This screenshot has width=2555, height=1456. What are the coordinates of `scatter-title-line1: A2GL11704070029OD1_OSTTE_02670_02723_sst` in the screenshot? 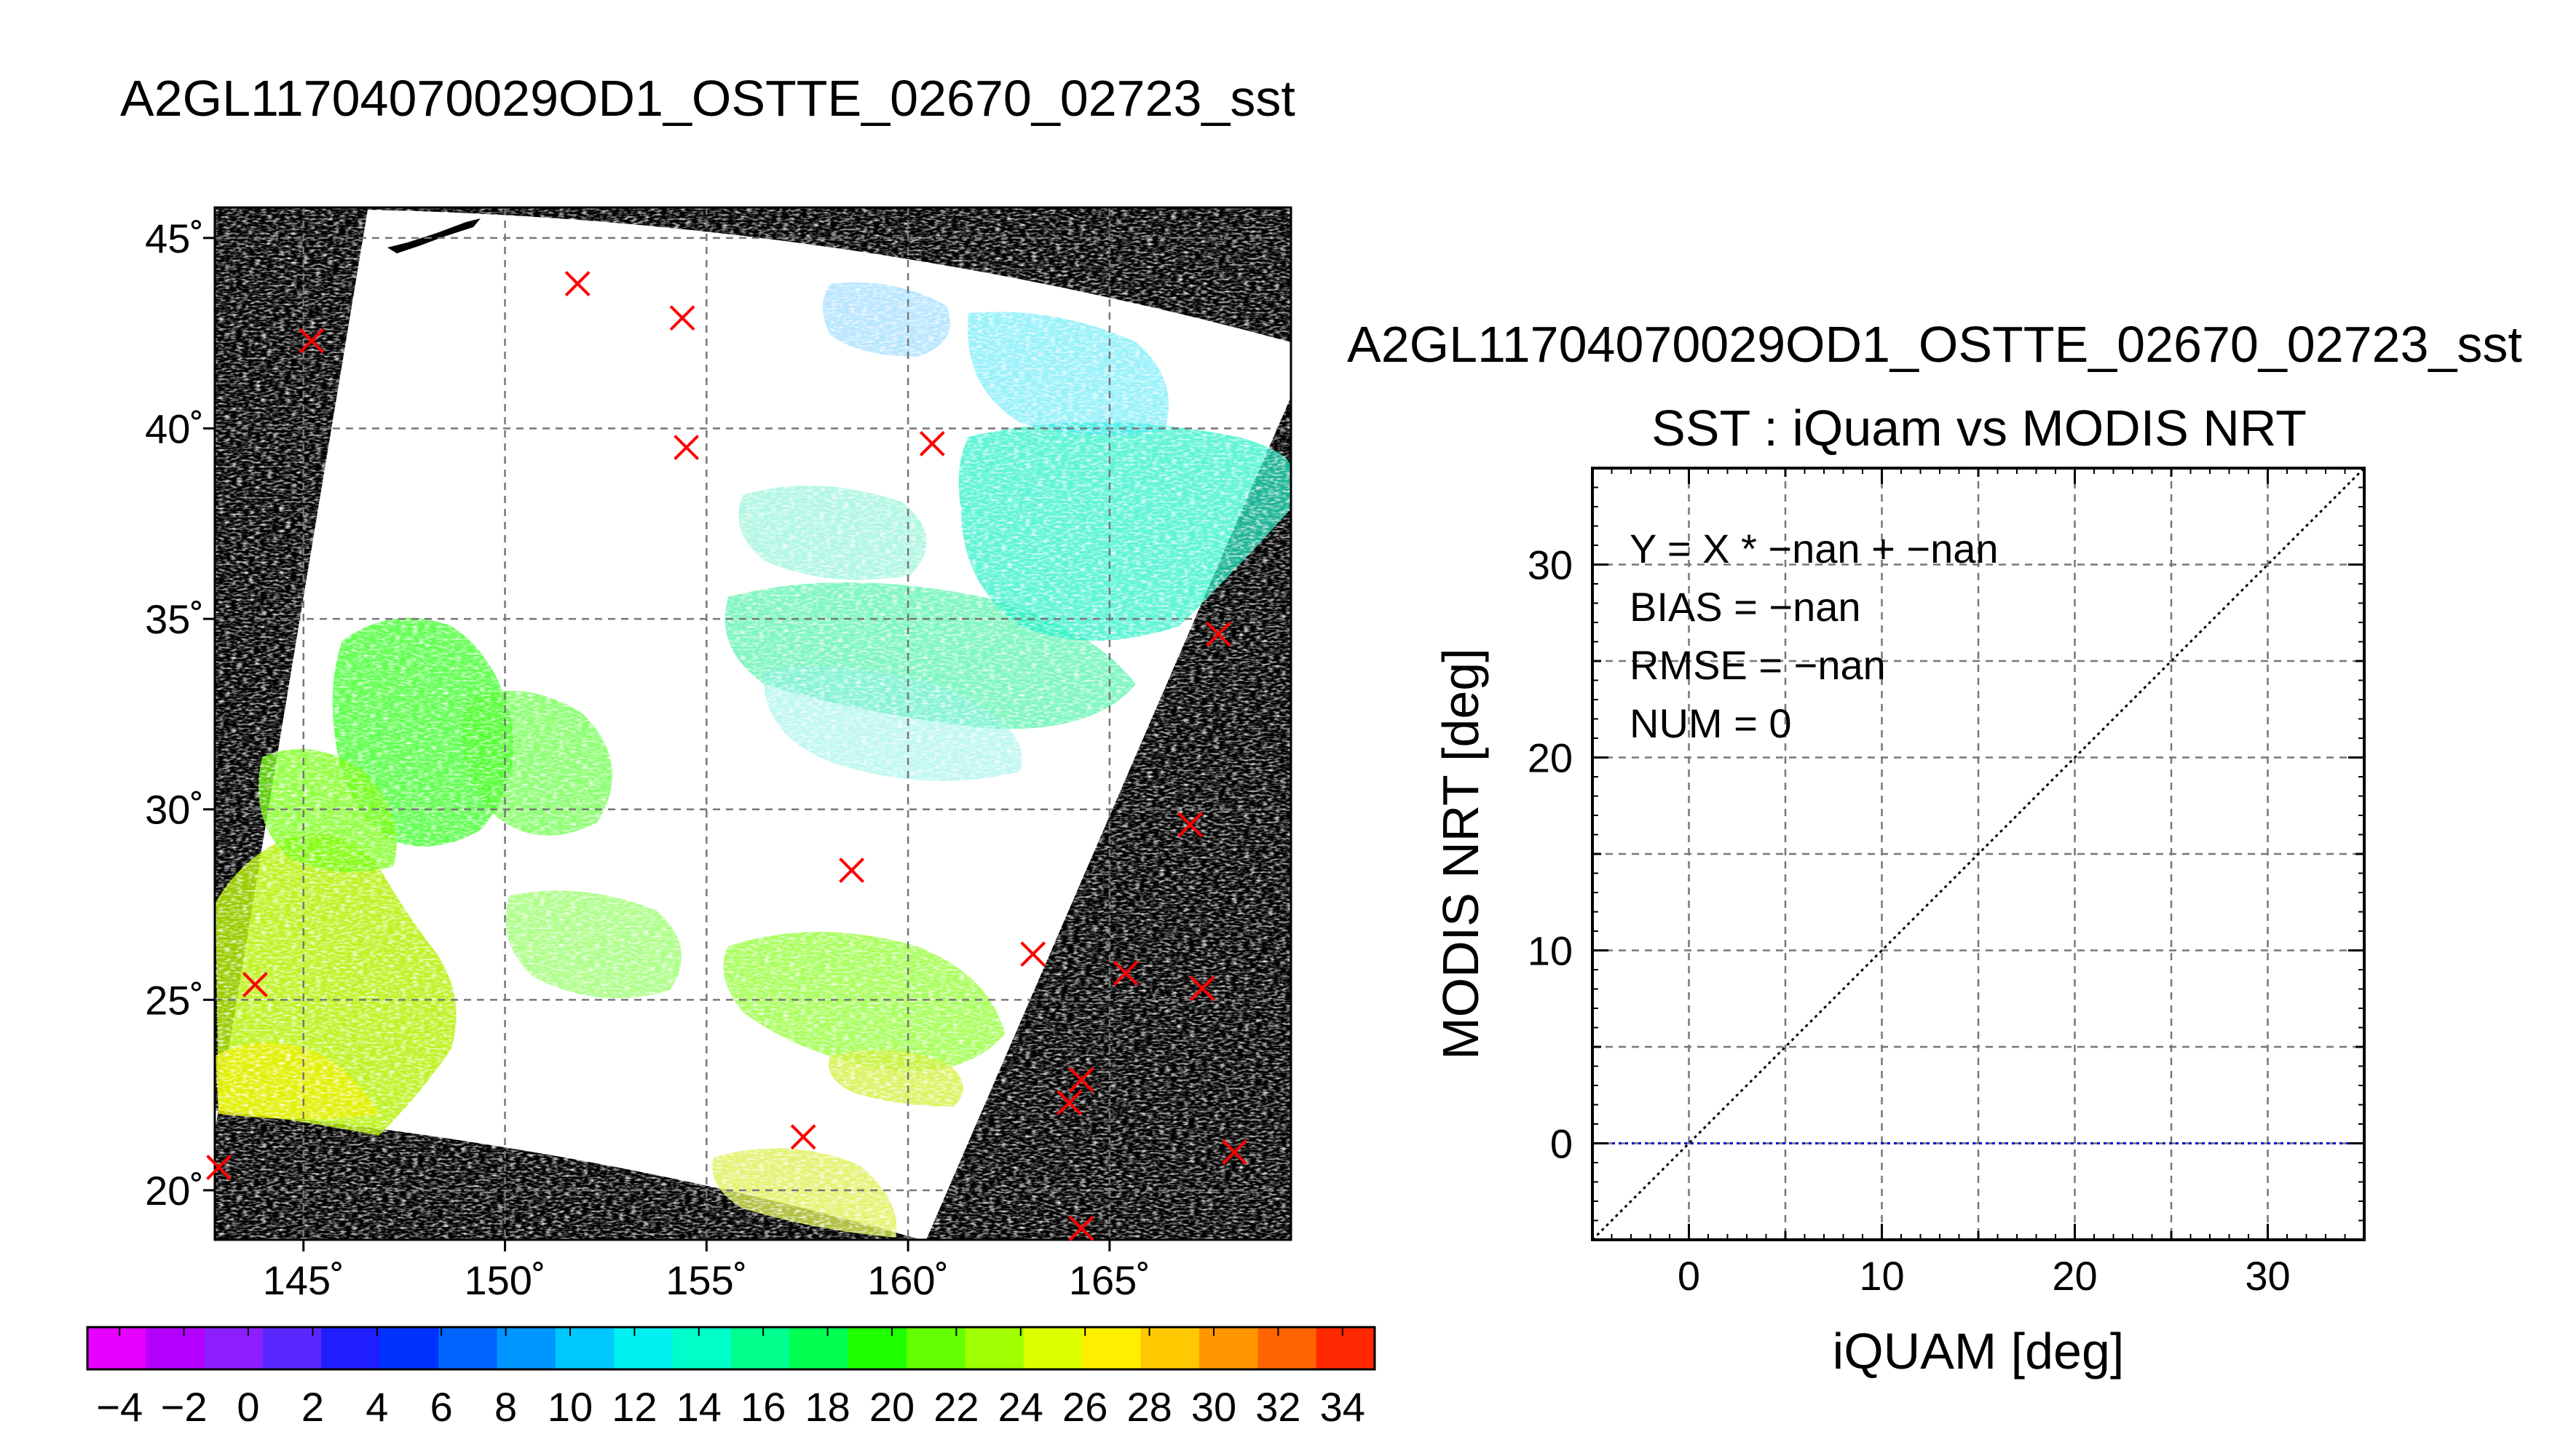 It's located at (1934, 344).